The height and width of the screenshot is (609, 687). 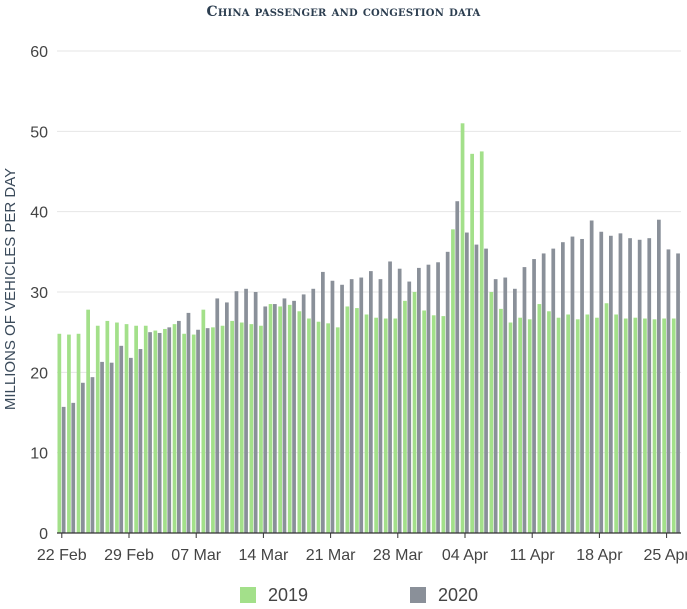 I want to click on bar-2020-05-mar, so click(x=179, y=426).